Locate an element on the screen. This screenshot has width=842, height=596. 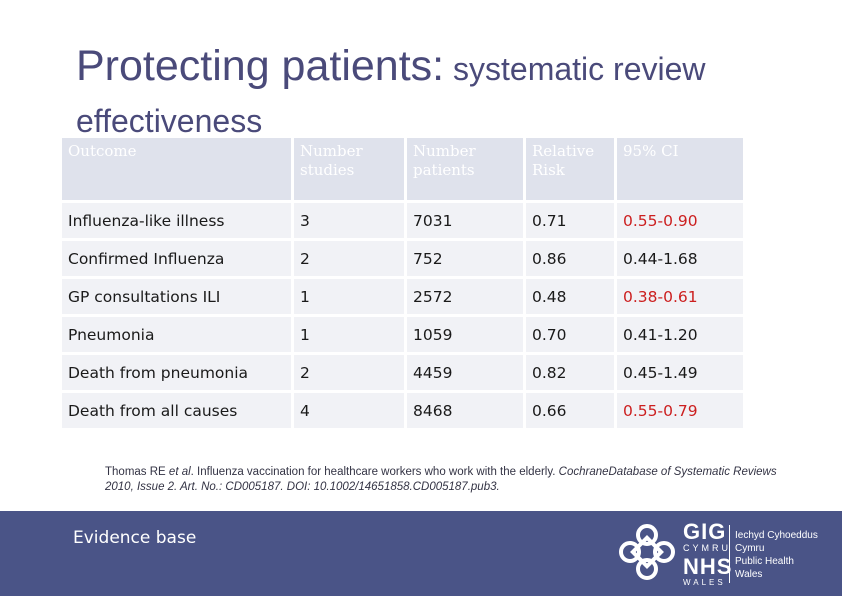
column-header-line: Relative is located at coordinates (563, 151).